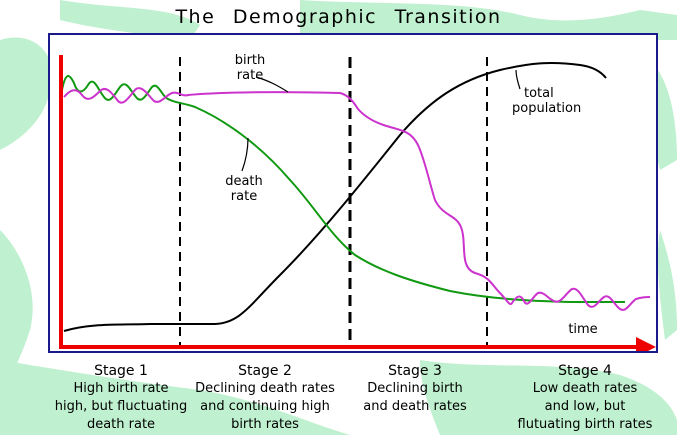  Describe the element at coordinates (265, 371) in the screenshot. I see `stage-2-heading: Stage 2` at that location.